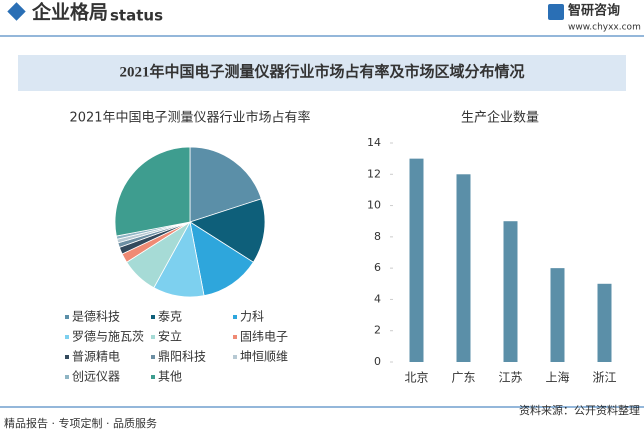  I want to click on banner-title: 2021年中国电子测量仪器行业市场占有率及市场区域分布情况, so click(321, 71).